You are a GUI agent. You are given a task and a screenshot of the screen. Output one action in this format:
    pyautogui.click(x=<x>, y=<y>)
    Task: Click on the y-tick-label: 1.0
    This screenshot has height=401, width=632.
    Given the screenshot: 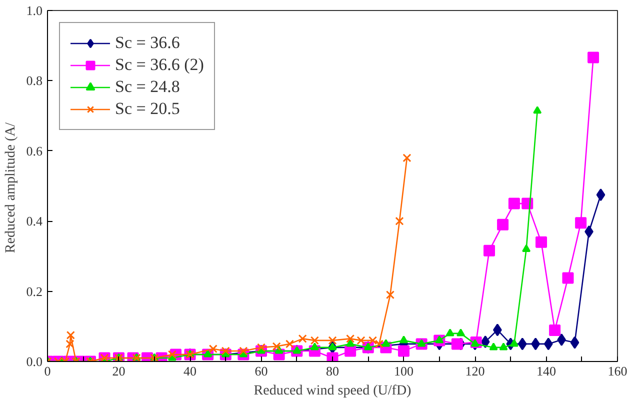 What is the action you would take?
    pyautogui.click(x=34, y=10)
    